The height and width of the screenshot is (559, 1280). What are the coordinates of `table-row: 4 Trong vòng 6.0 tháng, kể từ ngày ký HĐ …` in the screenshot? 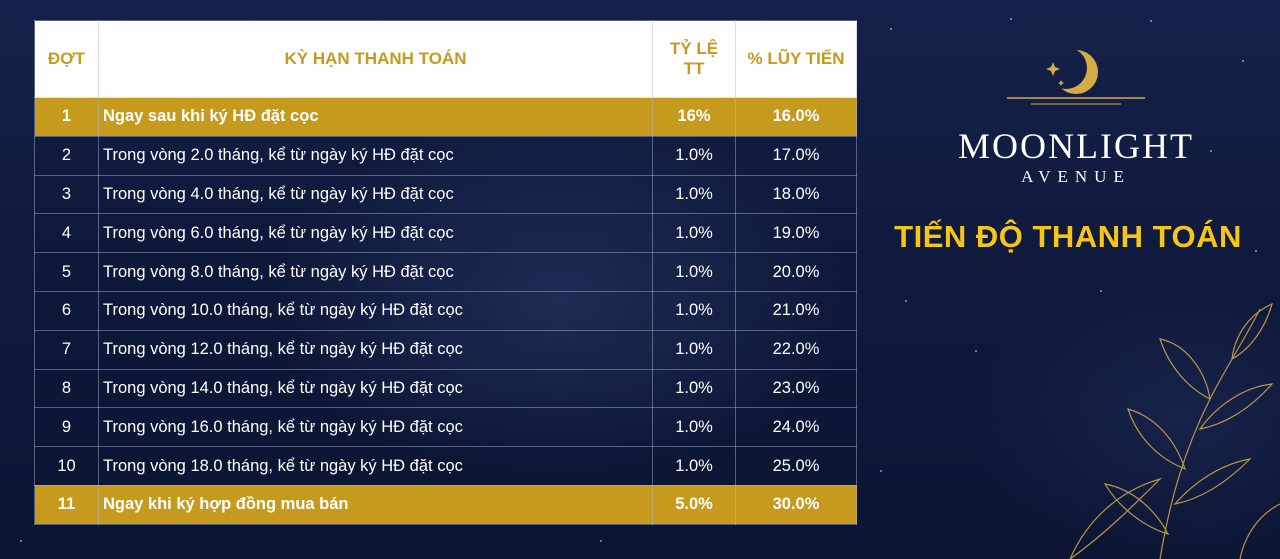 It's located at (445, 233).